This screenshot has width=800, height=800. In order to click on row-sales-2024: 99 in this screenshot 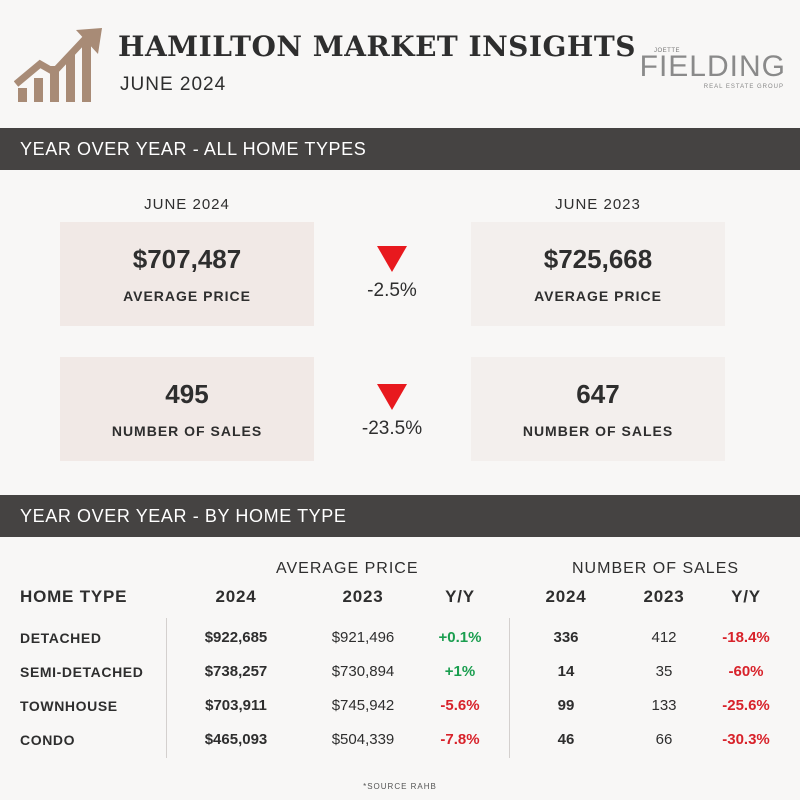, I will do `click(566, 705)`.